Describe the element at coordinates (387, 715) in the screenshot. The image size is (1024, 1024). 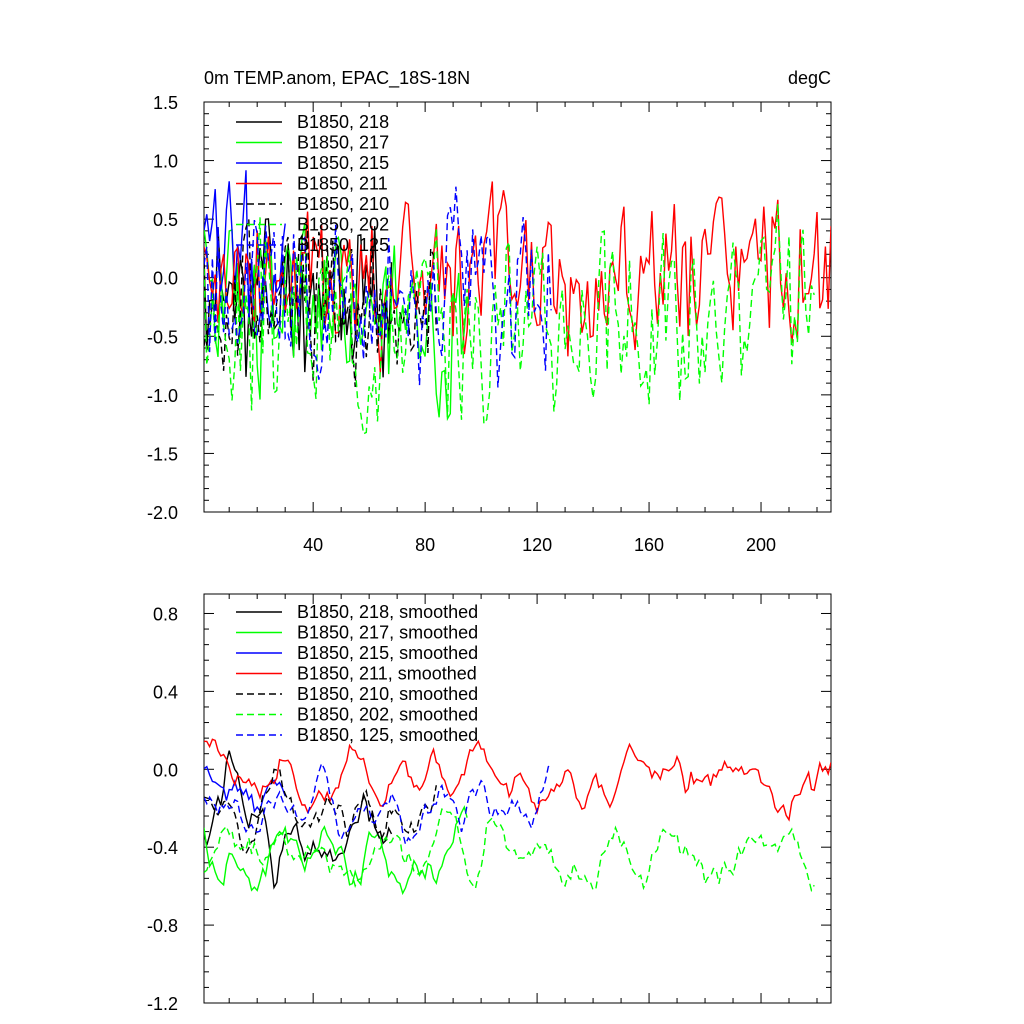
I see `legend-label: B1850, 202, smoothed` at that location.